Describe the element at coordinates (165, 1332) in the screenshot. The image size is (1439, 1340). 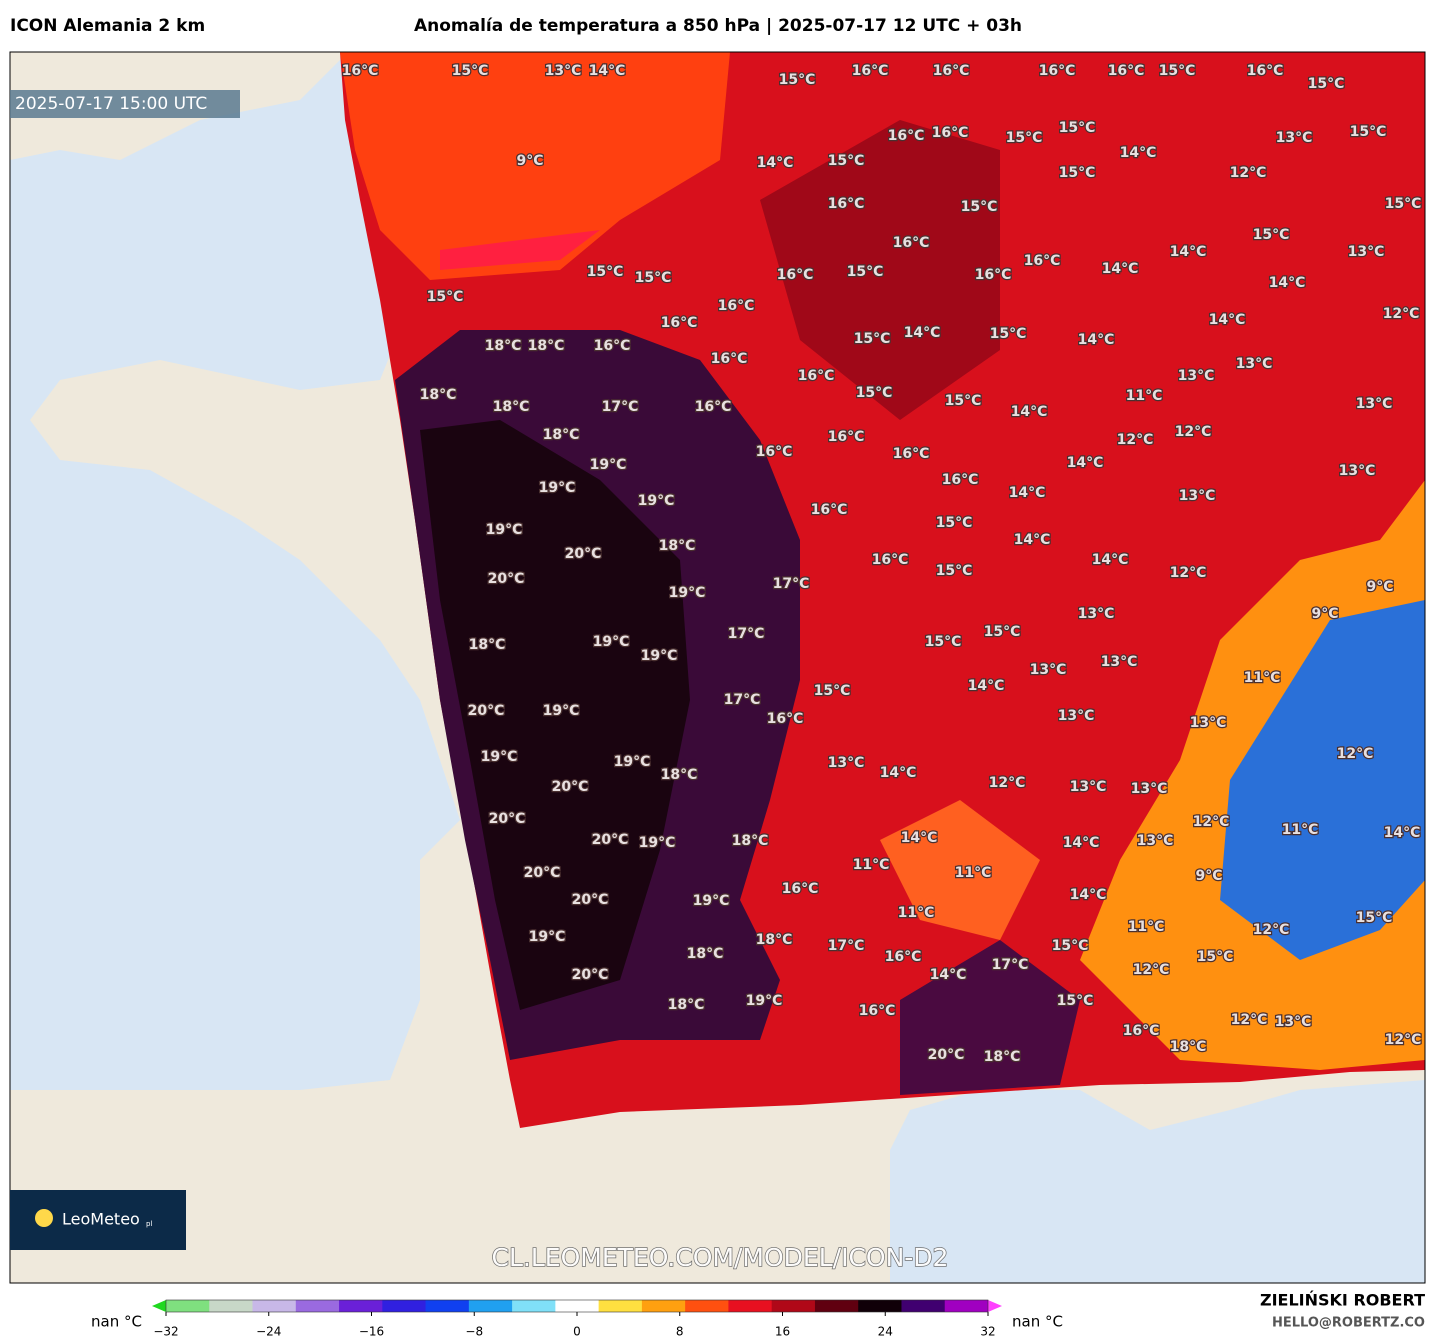
I see `colorbar-tick-label: −32` at that location.